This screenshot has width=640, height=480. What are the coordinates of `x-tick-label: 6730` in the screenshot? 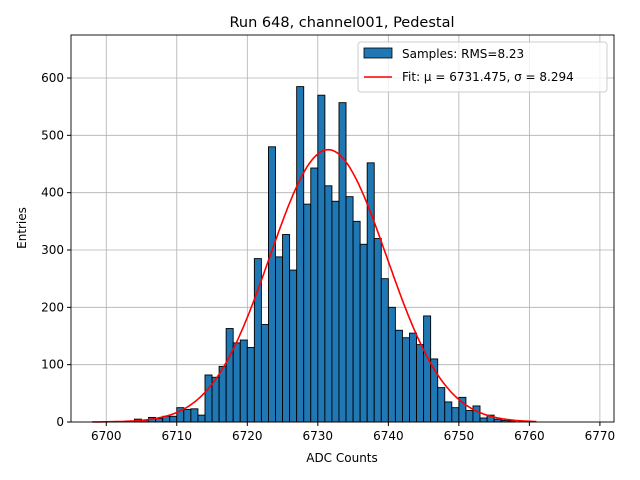 It's located at (318, 436).